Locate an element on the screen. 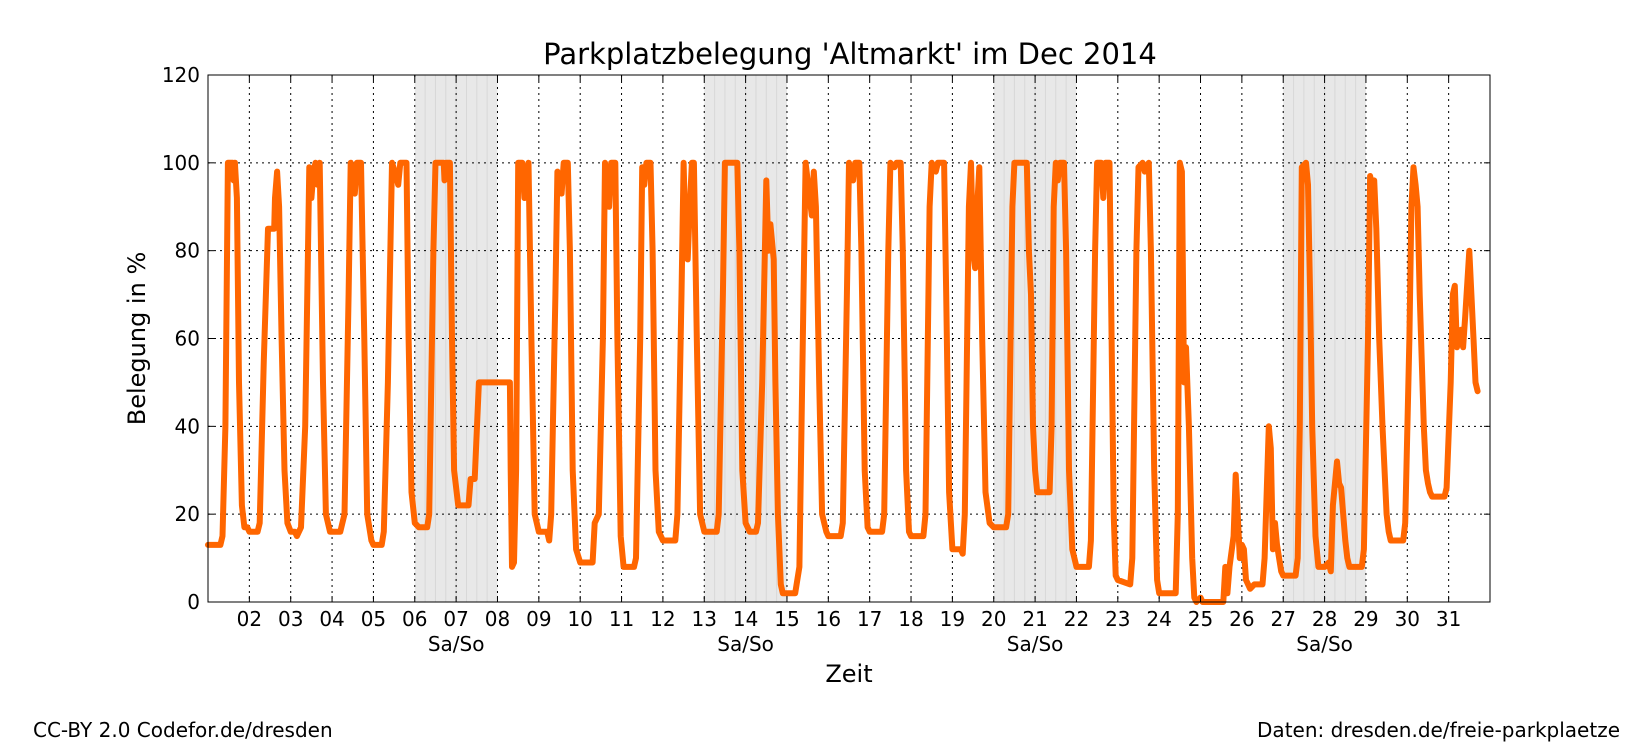 This screenshot has height=750, width=1650. y-tick-label: 0 is located at coordinates (193, 602).